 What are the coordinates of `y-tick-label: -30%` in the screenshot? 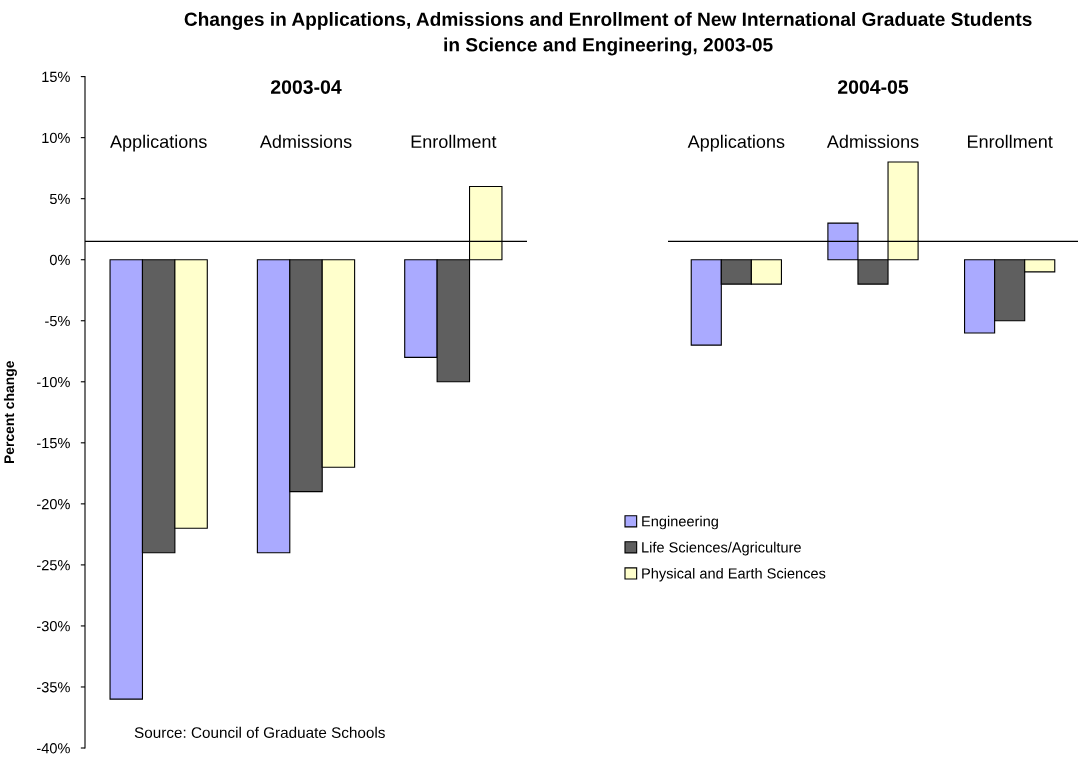 It's located at (53, 626).